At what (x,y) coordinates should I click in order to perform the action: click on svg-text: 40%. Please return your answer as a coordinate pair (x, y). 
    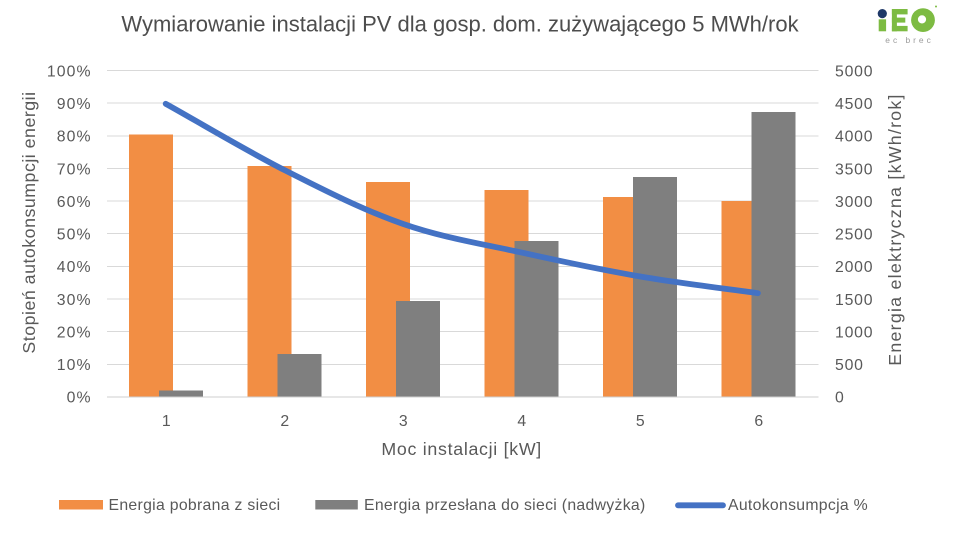
    Looking at the image, I should click on (74, 267).